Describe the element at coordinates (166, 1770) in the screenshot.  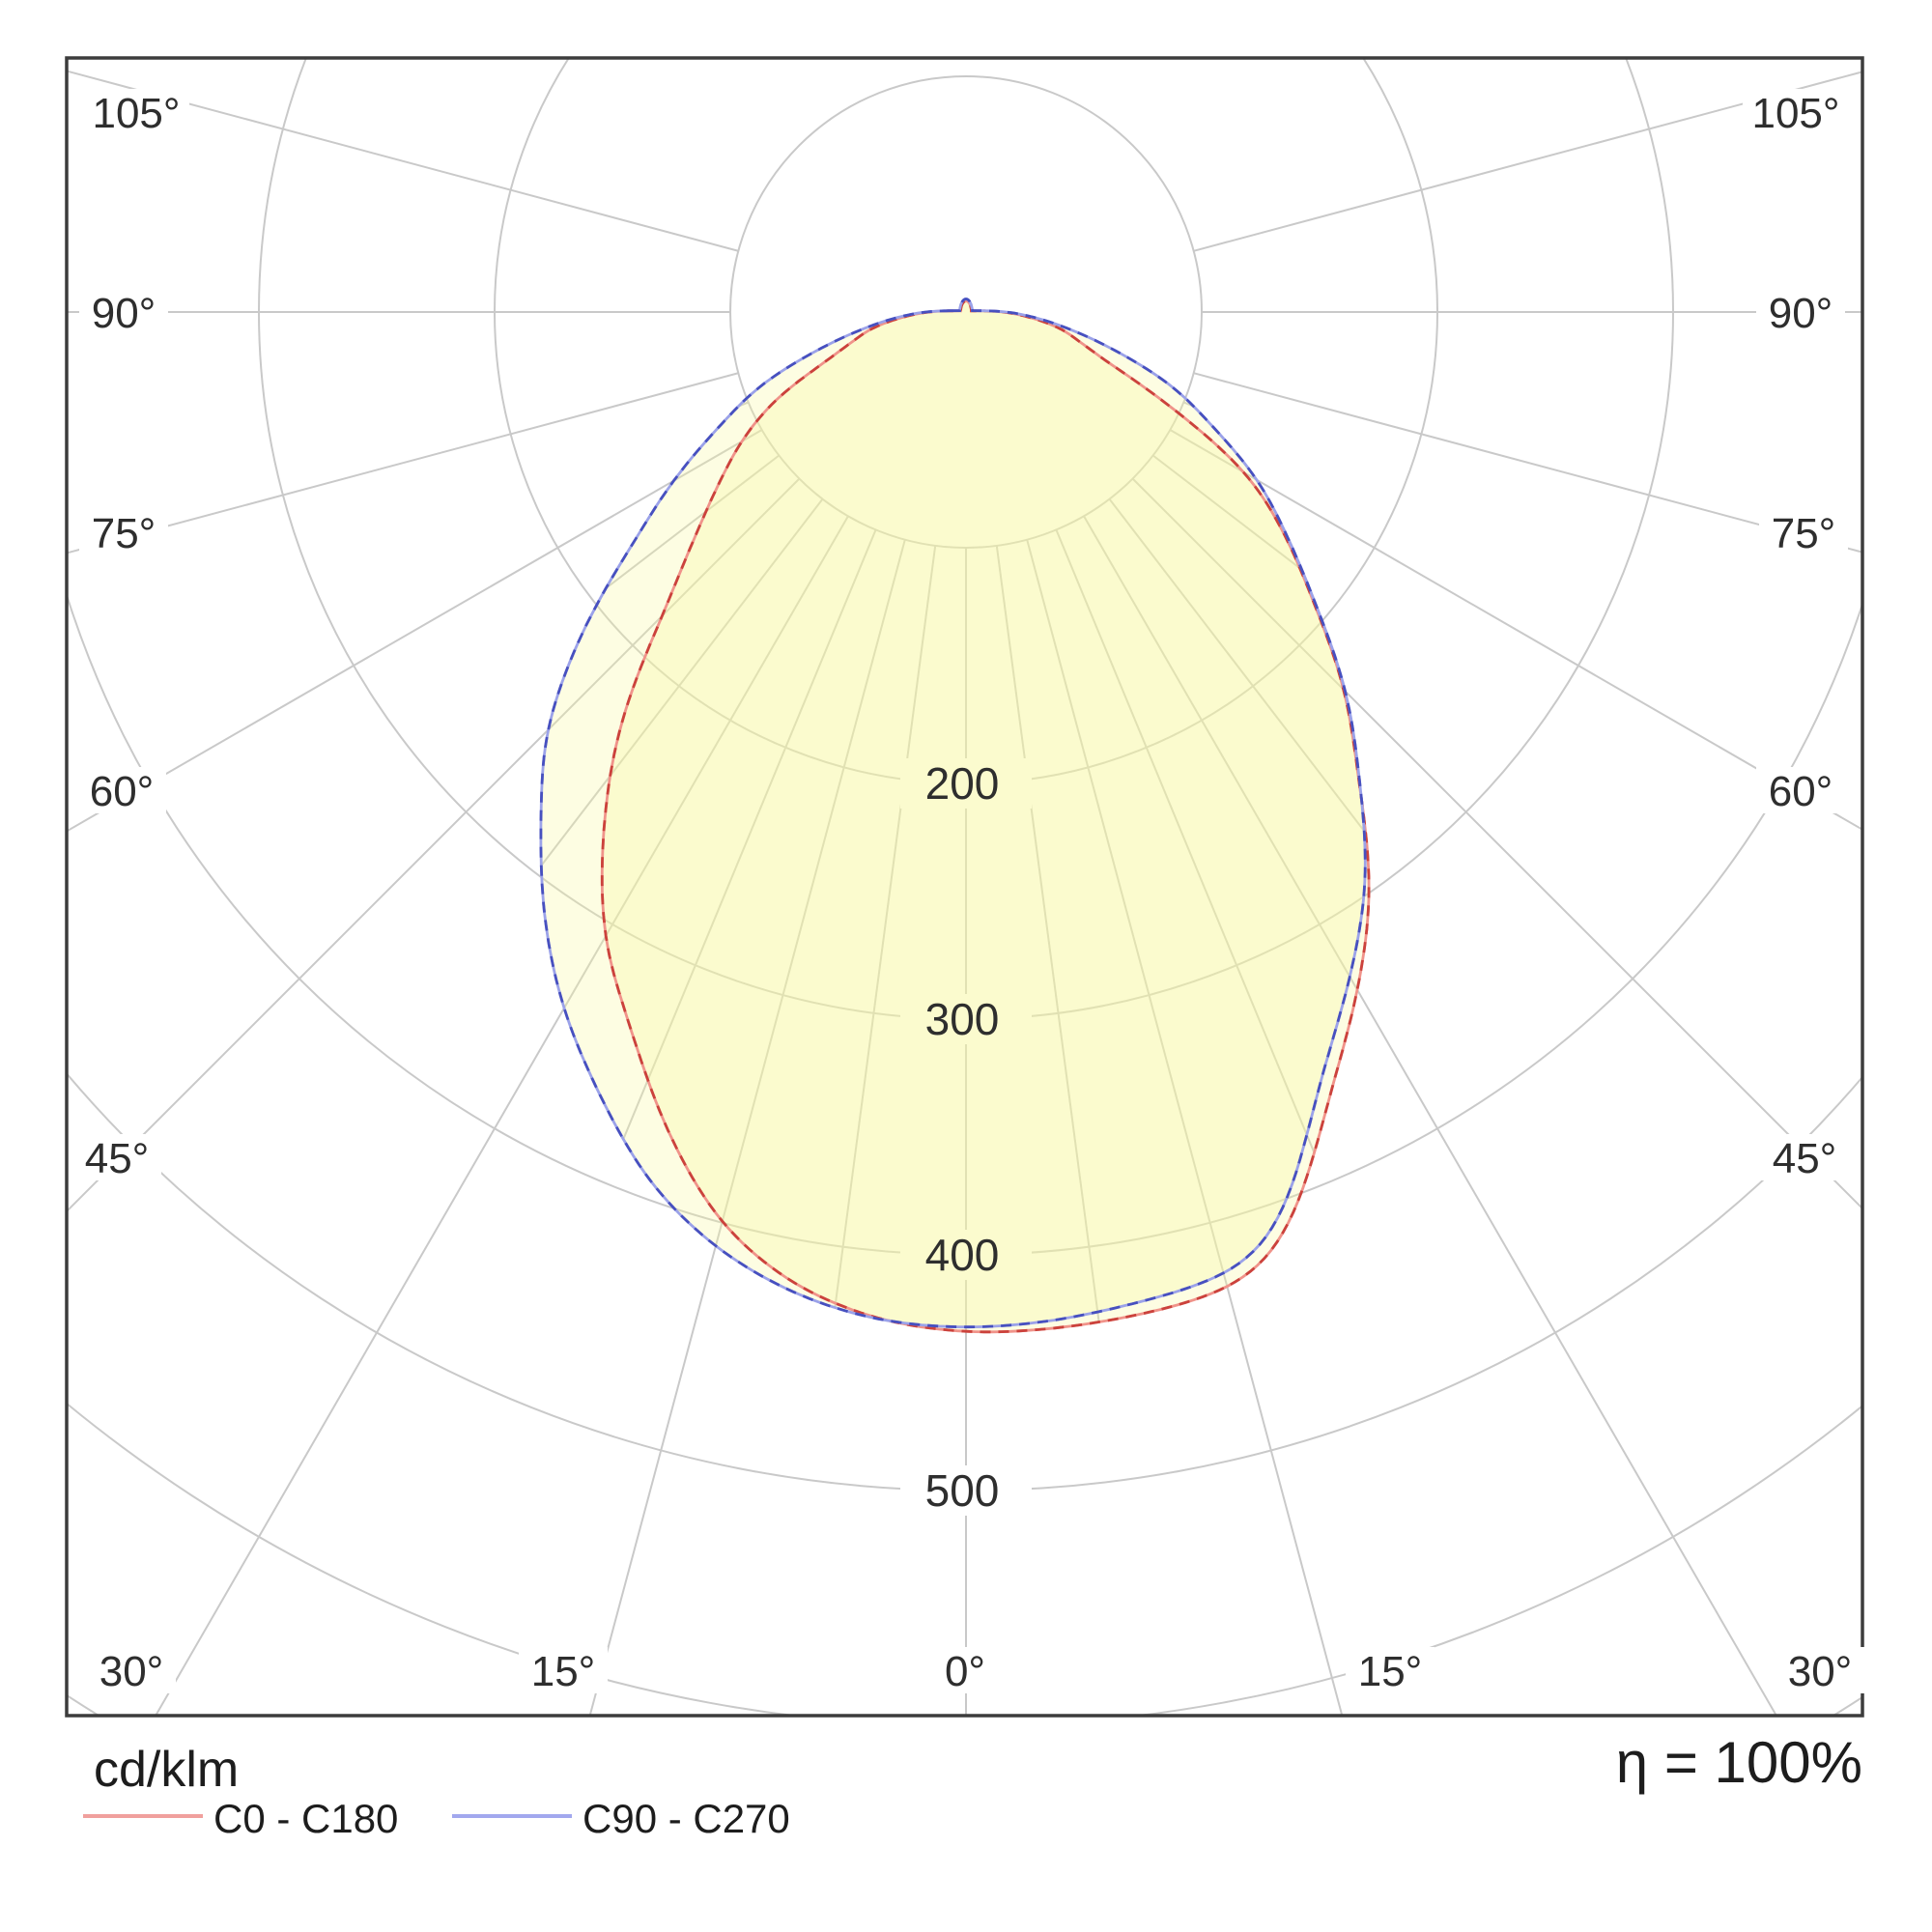
I see `svg-text: cd/klm` at that location.